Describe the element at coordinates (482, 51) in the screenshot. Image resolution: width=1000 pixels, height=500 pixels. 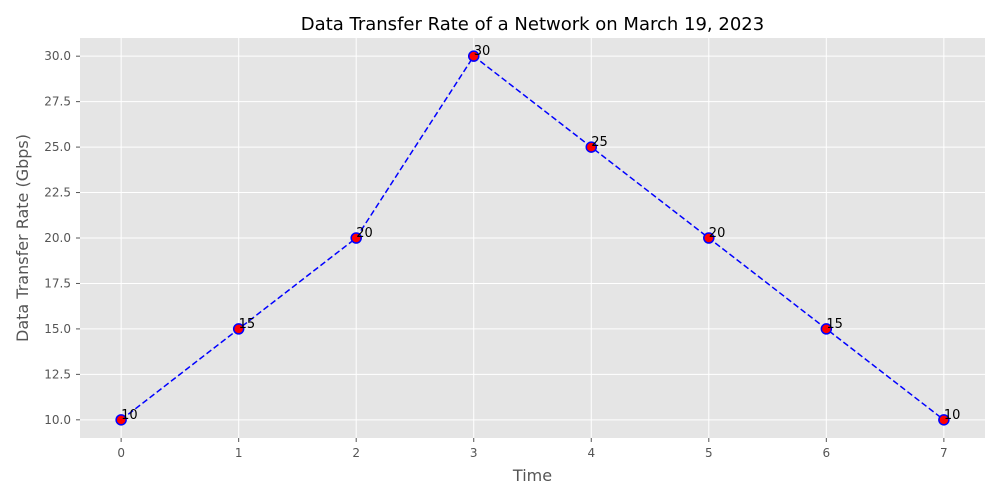
I see `data-label: 30` at that location.